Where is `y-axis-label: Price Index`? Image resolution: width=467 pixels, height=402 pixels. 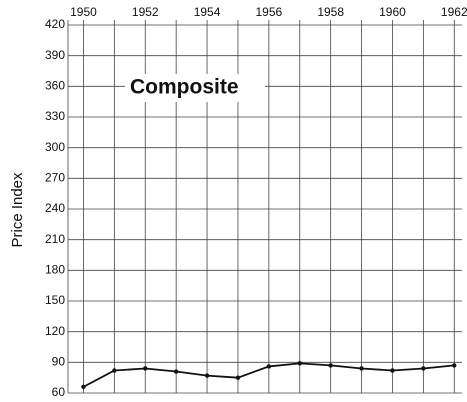
y-axis-label: Price Index is located at coordinates (17, 210).